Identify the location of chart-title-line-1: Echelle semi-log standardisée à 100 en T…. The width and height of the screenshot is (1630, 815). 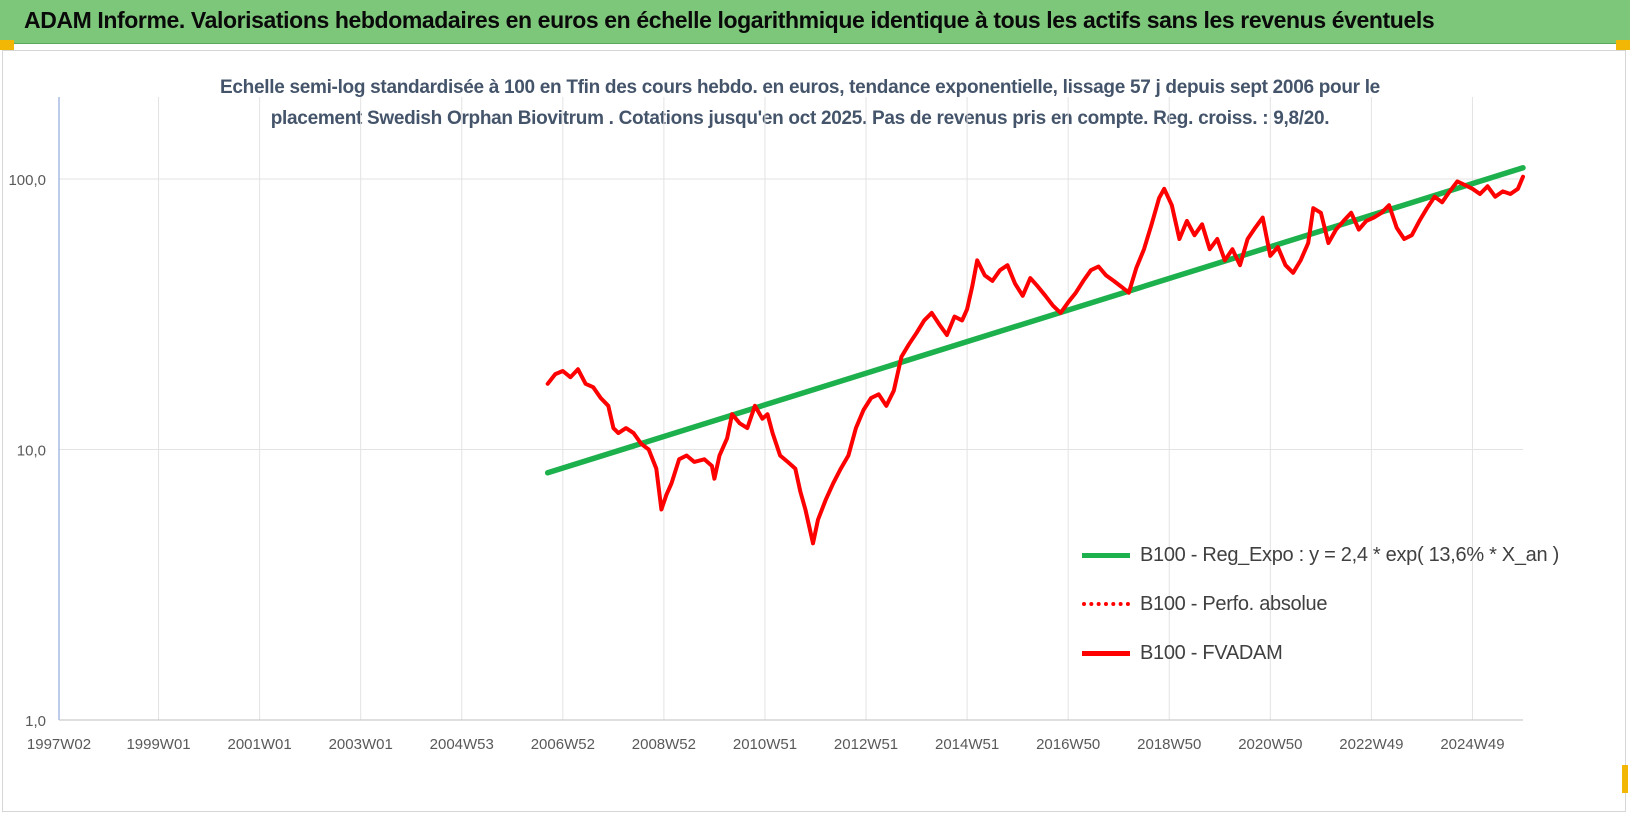
(800, 87).